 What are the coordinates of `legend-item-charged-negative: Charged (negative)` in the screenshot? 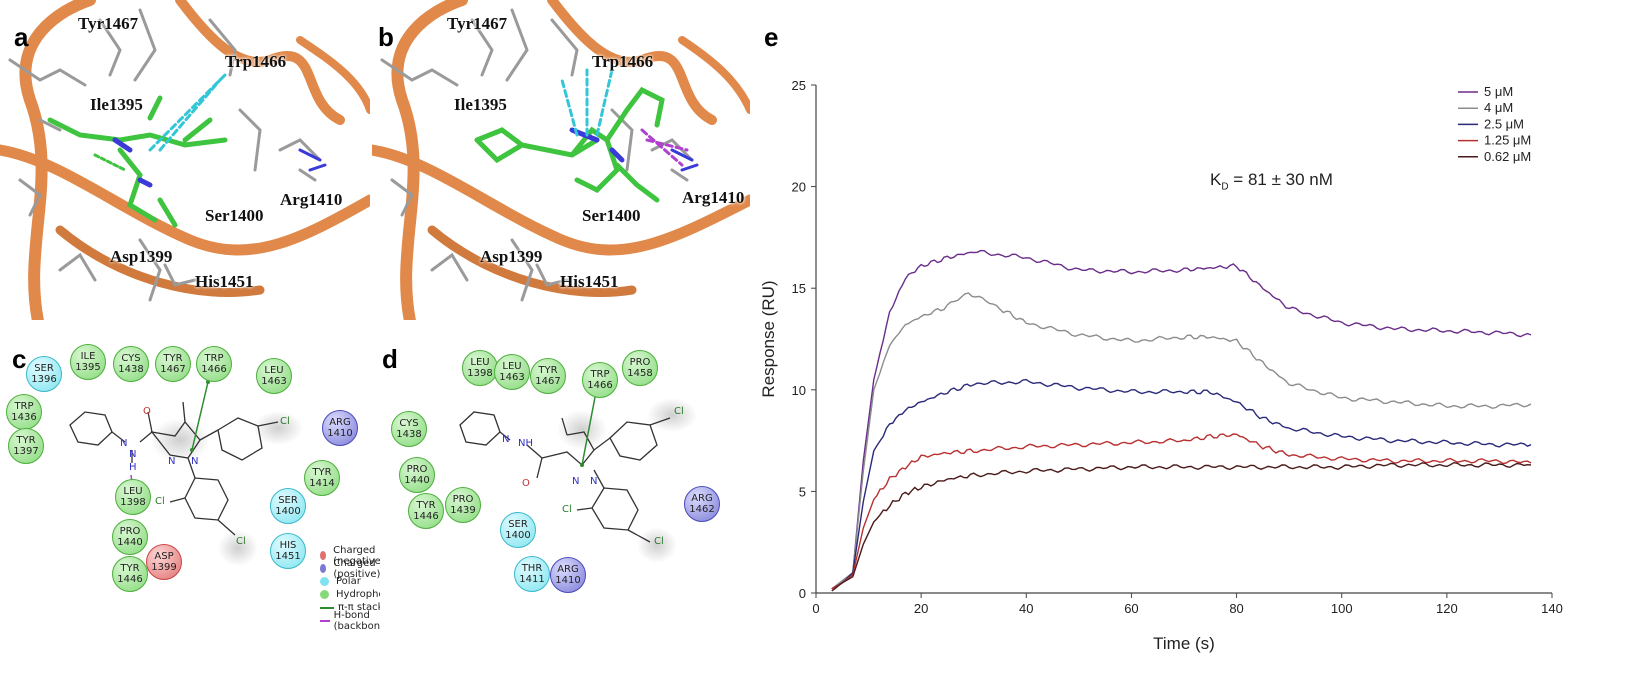 It's located at (350, 556).